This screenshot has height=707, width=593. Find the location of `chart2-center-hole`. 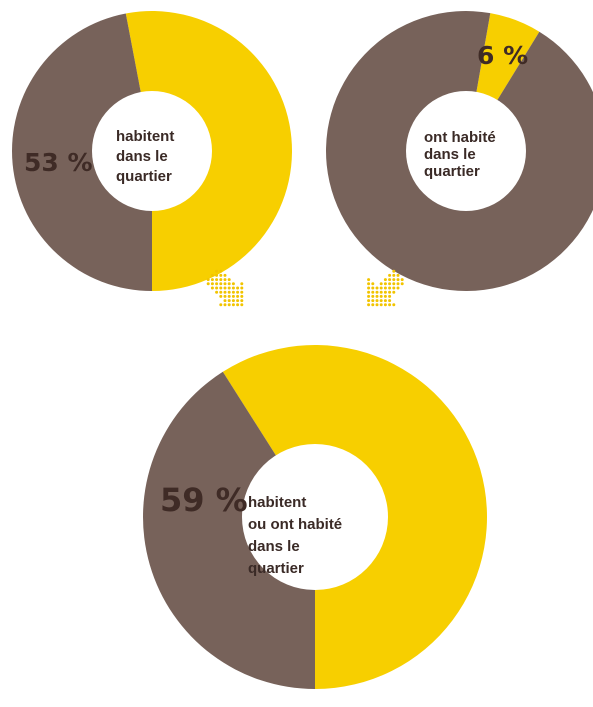

chart2-center-hole is located at coordinates (466, 151).